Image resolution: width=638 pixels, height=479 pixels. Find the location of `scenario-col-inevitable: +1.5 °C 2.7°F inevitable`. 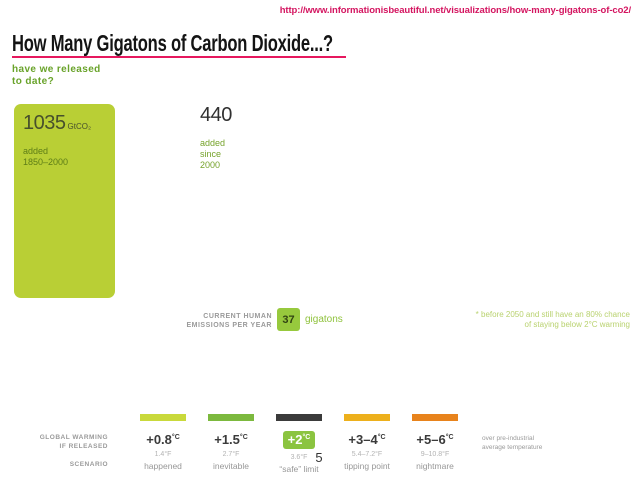

scenario-col-inevitable: +1.5 °C 2.7°F inevitable is located at coordinates (231, 444).